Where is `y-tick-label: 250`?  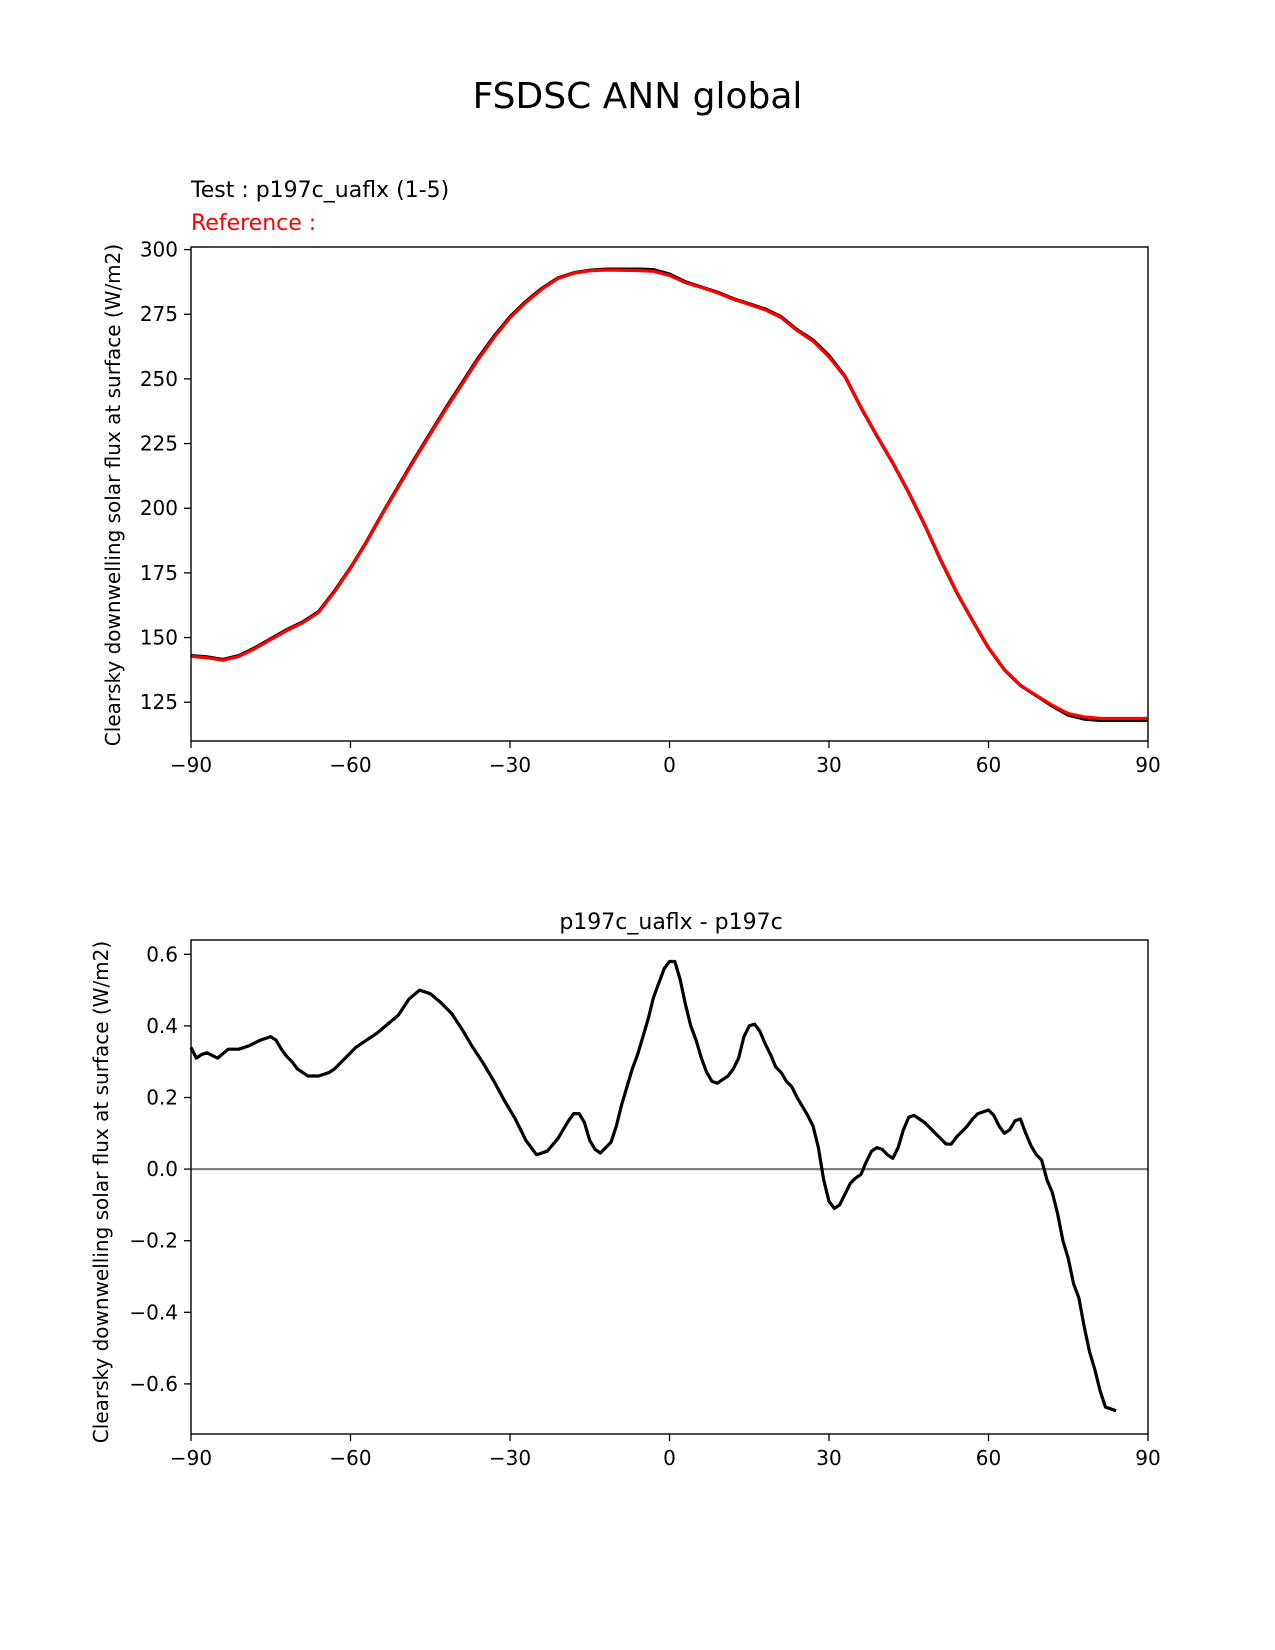 y-tick-label: 250 is located at coordinates (159, 379).